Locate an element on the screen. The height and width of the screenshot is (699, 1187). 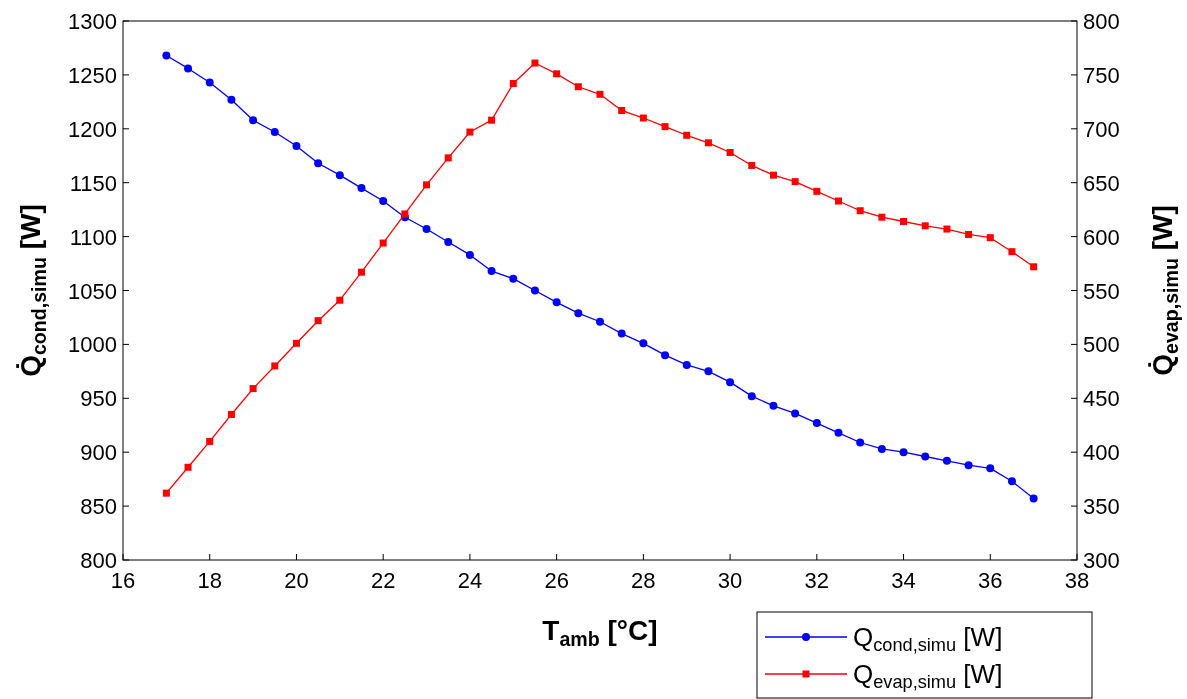
x-tick-label: 20 is located at coordinates (296, 580).